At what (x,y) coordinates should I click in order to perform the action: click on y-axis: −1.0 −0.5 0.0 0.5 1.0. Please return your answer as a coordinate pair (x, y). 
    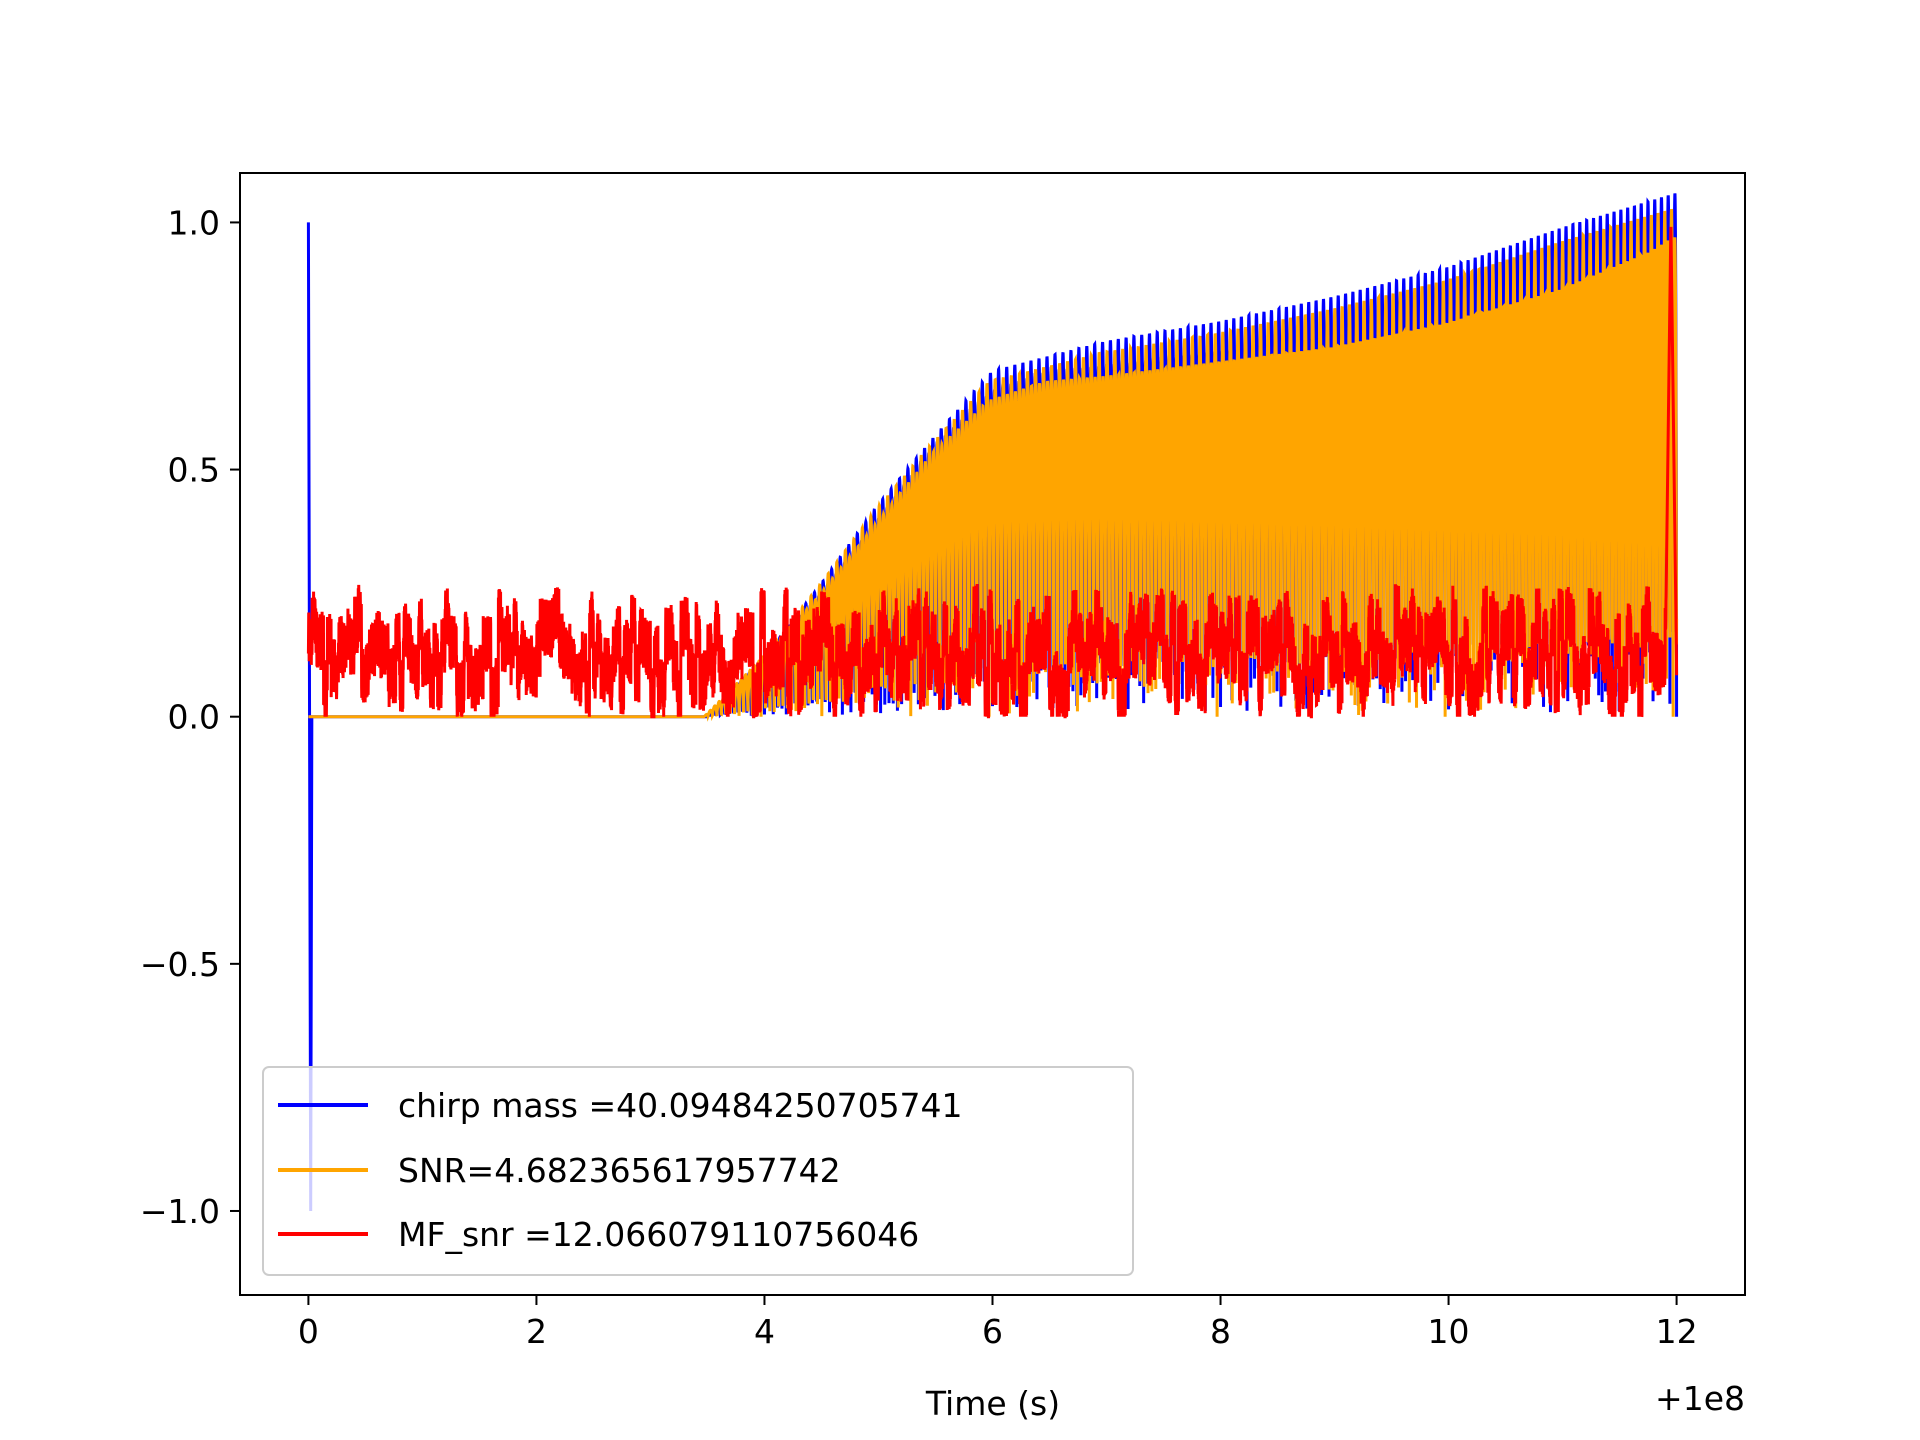
    Looking at the image, I should click on (190, 717).